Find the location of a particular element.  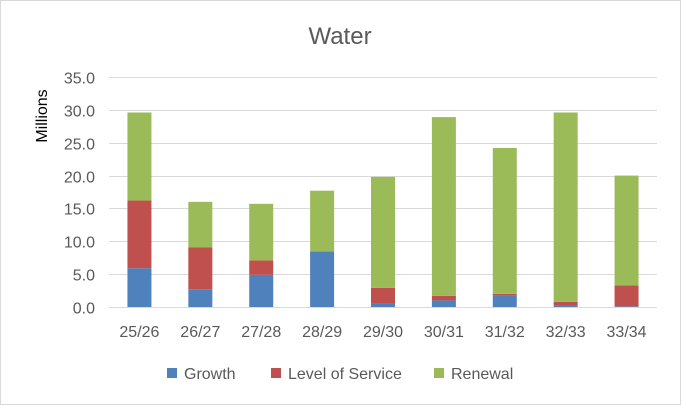

legend-label: Renewal is located at coordinates (482, 374).